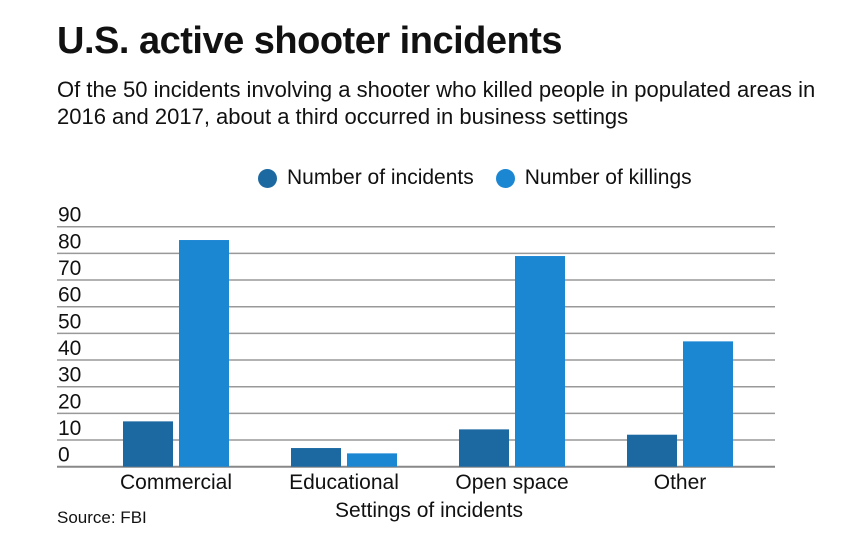 This screenshot has height=550, width=844. What do you see at coordinates (429, 510) in the screenshot?
I see `x-axis-label: Settings of incidents` at bounding box center [429, 510].